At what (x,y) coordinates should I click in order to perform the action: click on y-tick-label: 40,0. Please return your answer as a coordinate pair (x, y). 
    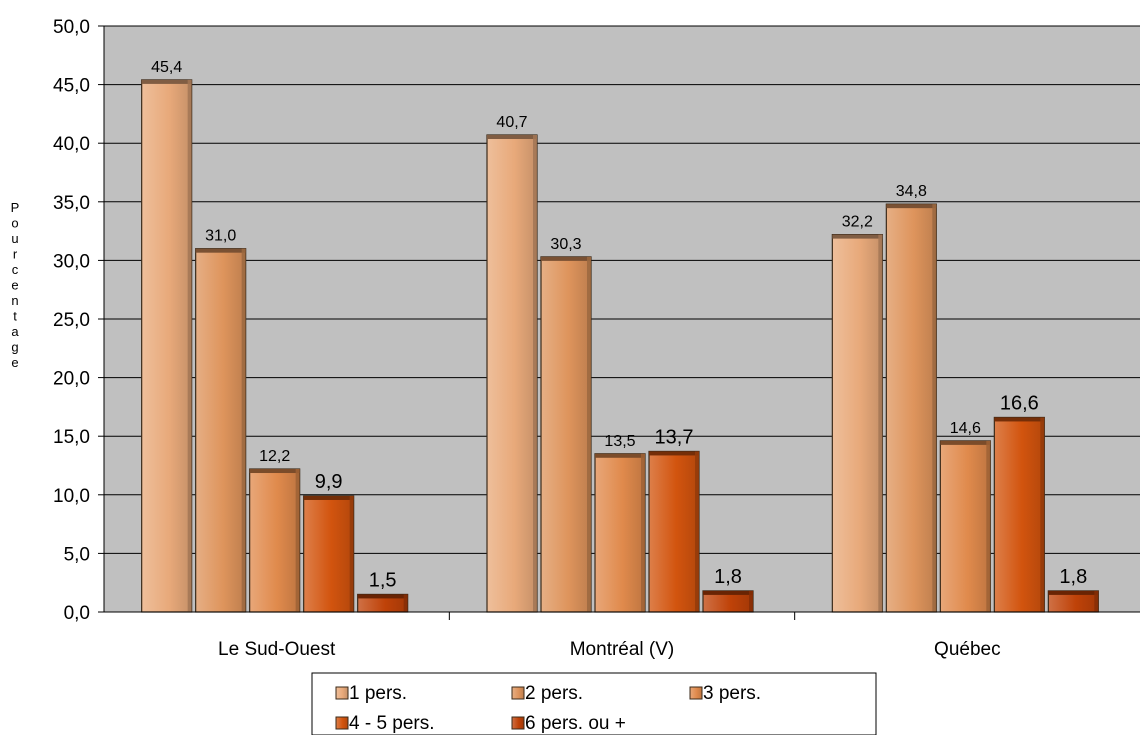
    Looking at the image, I should click on (71, 144).